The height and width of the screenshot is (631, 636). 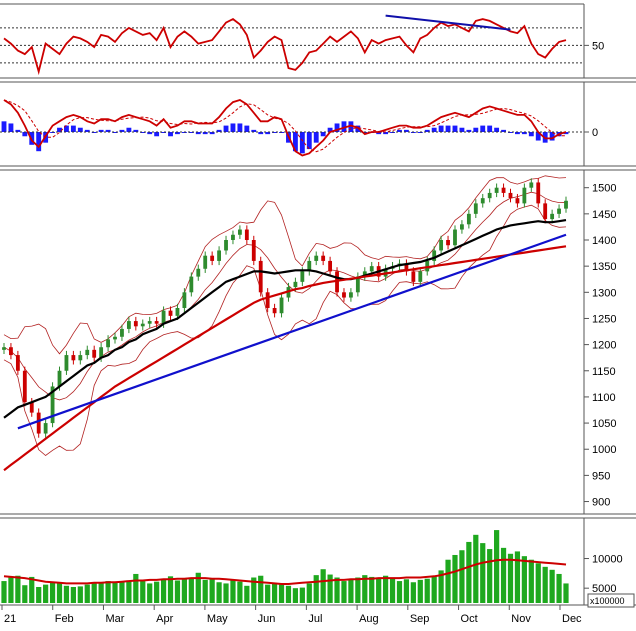 I want to click on x-tick-label: Jun, so click(x=267, y=619).